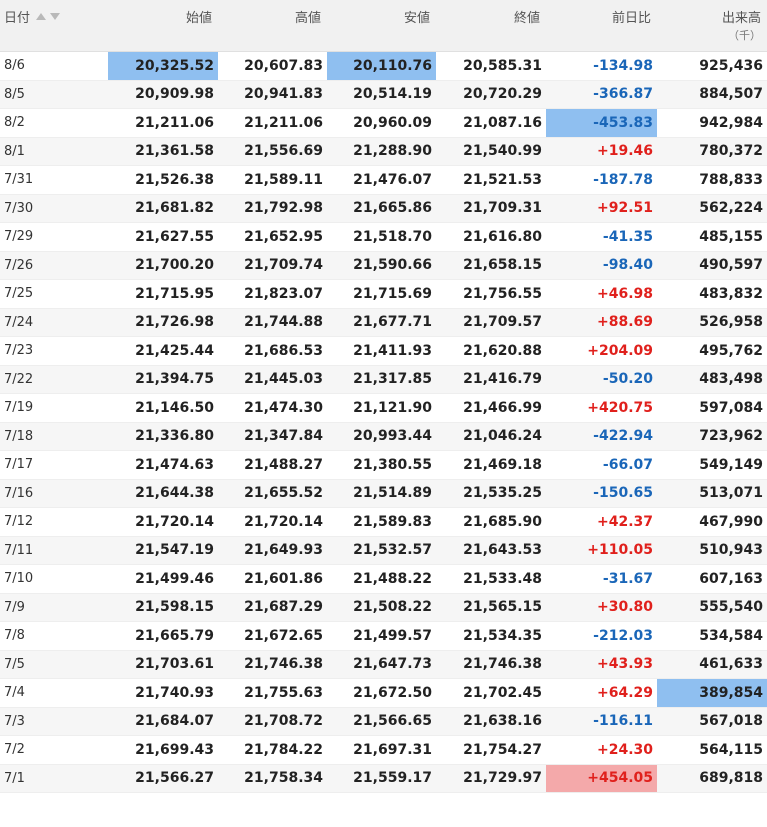 The width and height of the screenshot is (767, 827). I want to click on cell-high: 21,652.95, so click(272, 237).